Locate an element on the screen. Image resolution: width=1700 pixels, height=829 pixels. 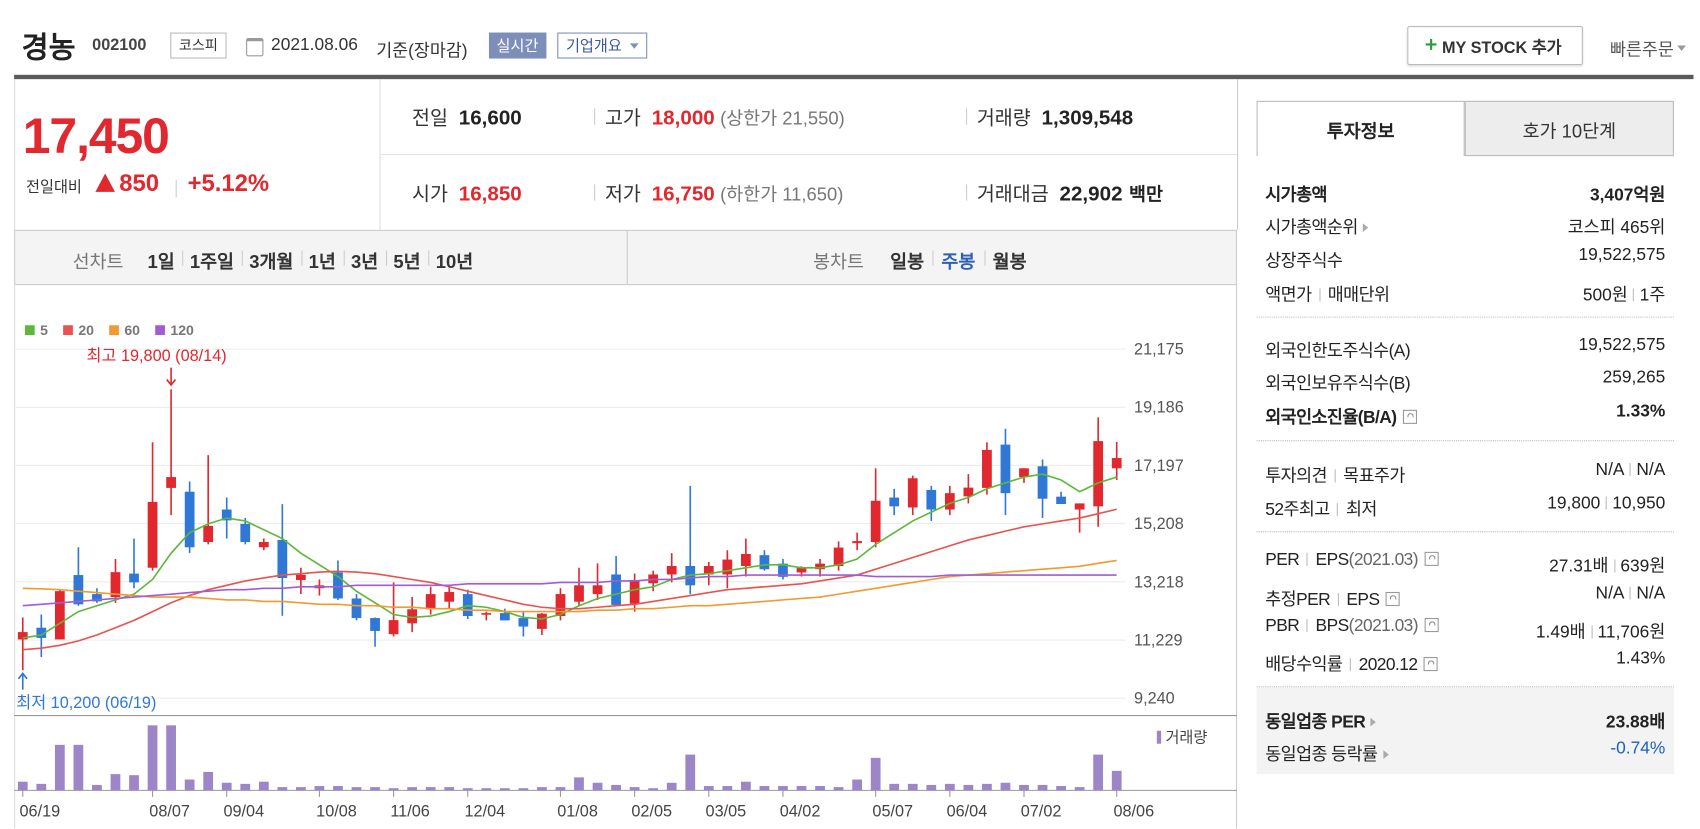
info-value-text: 19,522,575 is located at coordinates (1622, 255).